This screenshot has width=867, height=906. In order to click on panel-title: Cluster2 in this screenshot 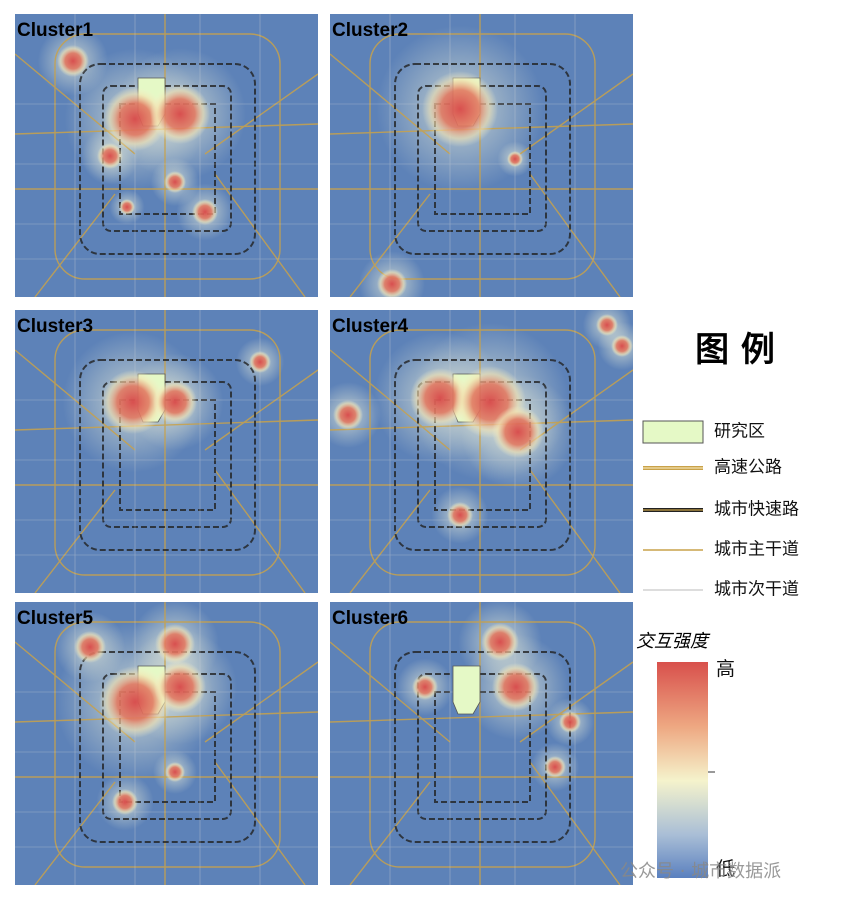, I will do `click(370, 30)`.